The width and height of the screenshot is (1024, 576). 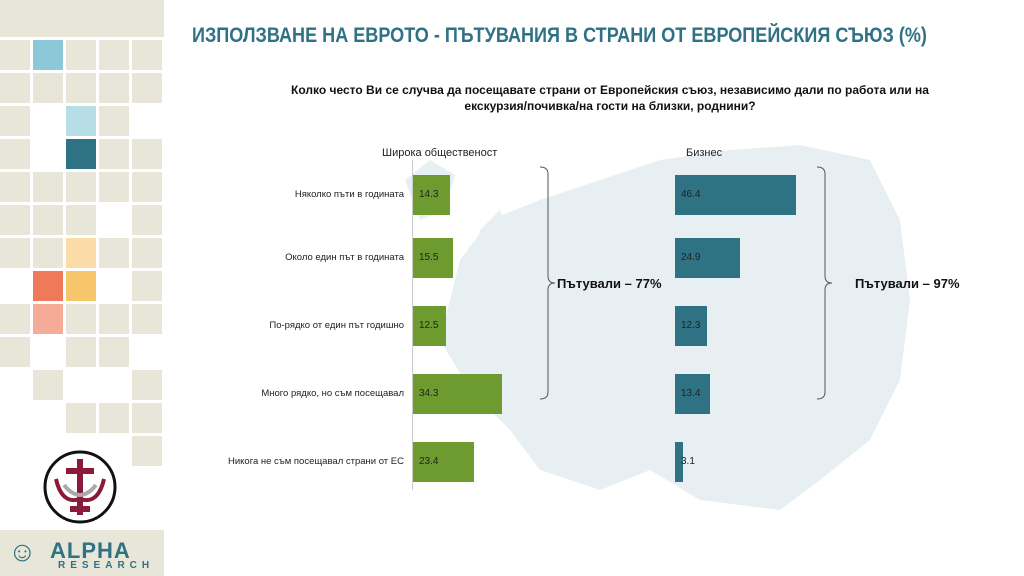 I want to click on data-label: 46.4, so click(x=691, y=194).